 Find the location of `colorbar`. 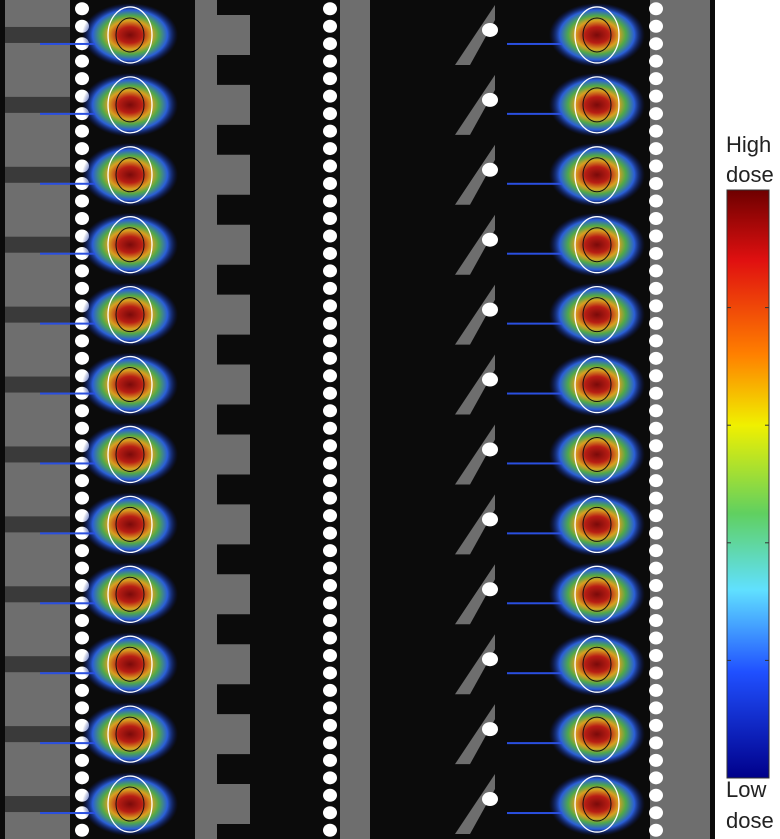

colorbar is located at coordinates (748, 484).